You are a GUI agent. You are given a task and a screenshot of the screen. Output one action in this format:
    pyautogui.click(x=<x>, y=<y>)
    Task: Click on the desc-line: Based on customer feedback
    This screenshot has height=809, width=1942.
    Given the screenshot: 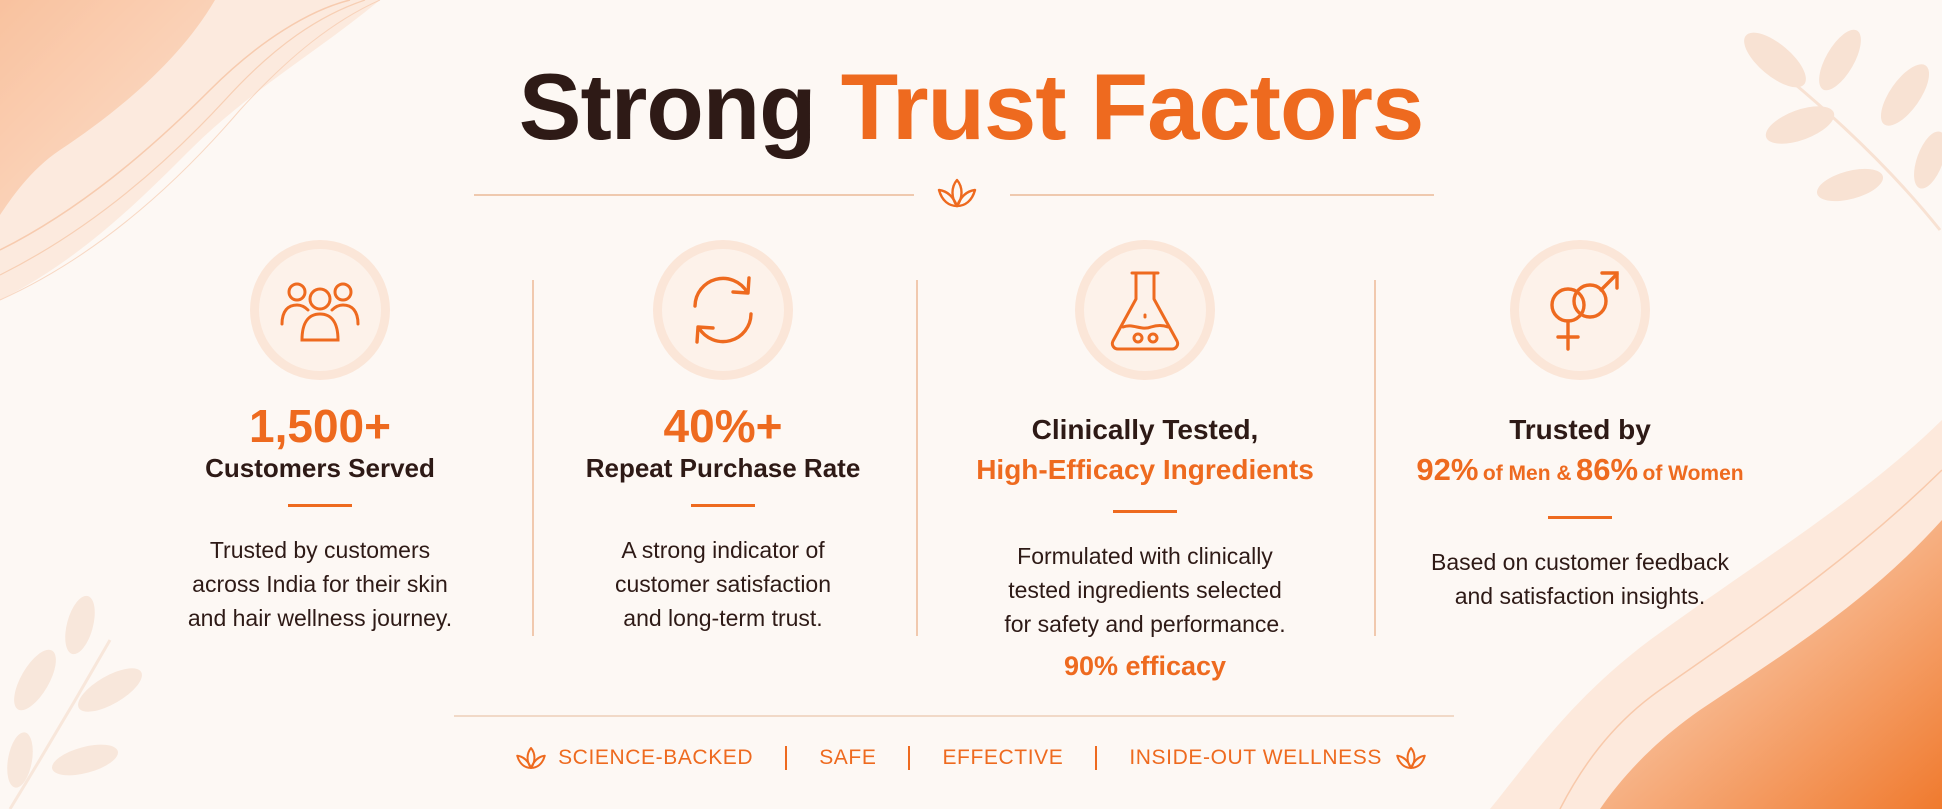 What is the action you would take?
    pyautogui.click(x=1580, y=562)
    